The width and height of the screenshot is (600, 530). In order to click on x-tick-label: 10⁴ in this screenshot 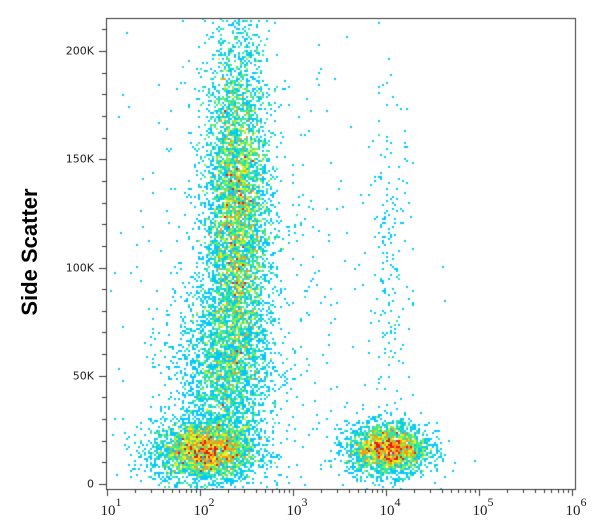, I will do `click(390, 507)`.